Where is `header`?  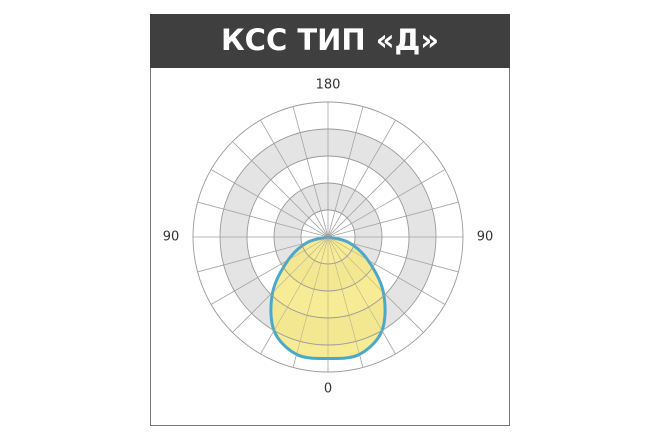 header is located at coordinates (330, 41).